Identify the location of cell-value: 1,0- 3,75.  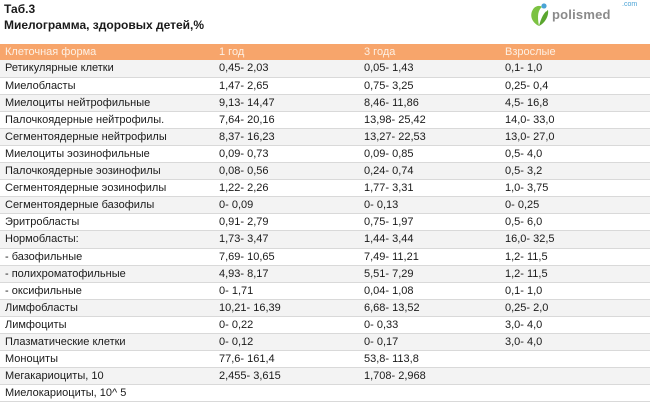
(527, 188).